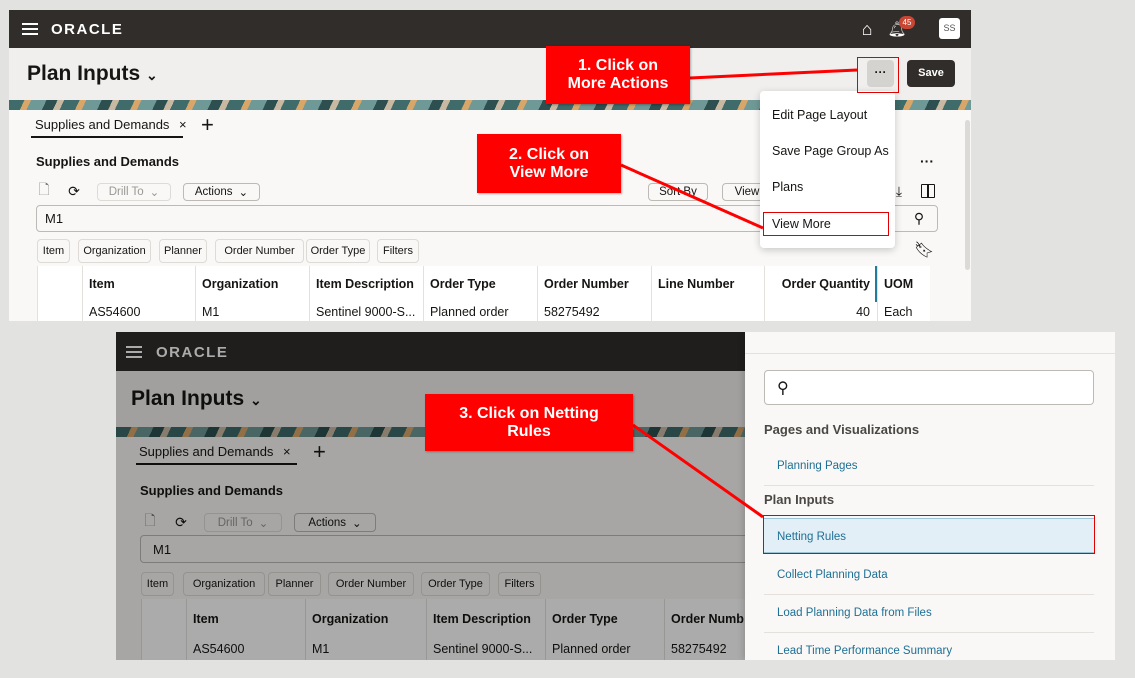 Image resolution: width=1135 pixels, height=678 pixels. I want to click on highlight-box, so click(826, 224).